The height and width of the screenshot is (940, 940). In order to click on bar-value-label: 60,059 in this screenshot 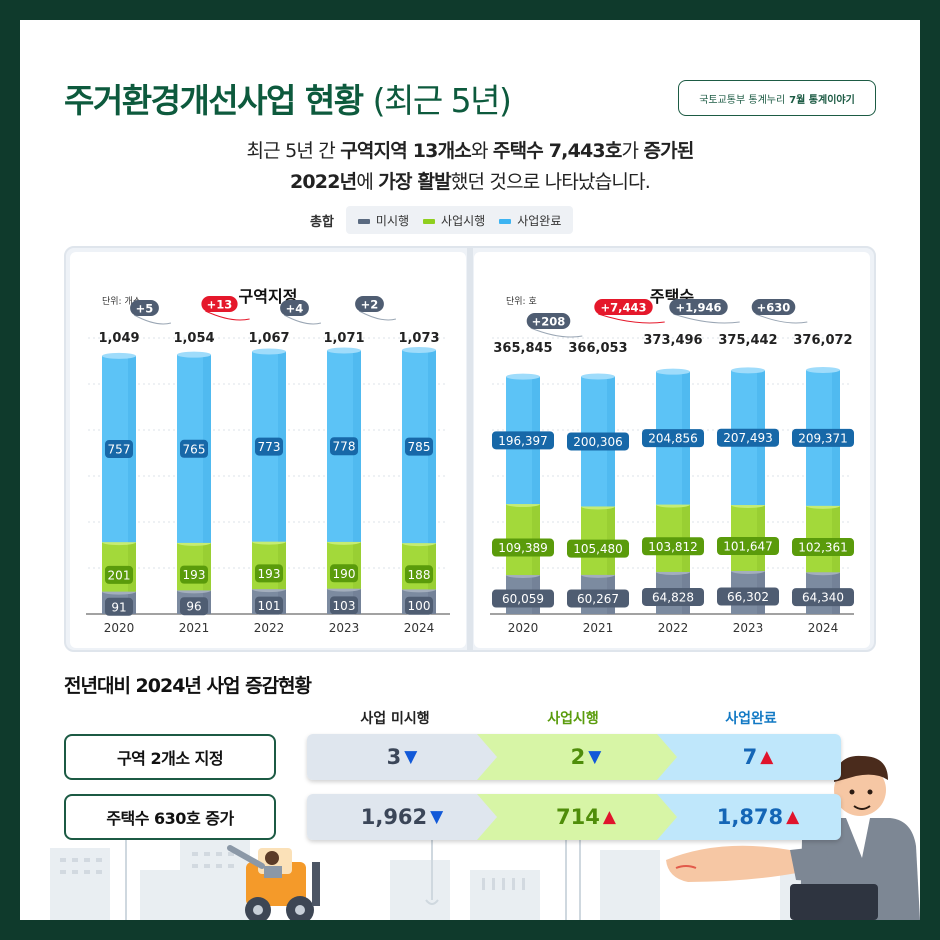, I will do `click(523, 599)`.